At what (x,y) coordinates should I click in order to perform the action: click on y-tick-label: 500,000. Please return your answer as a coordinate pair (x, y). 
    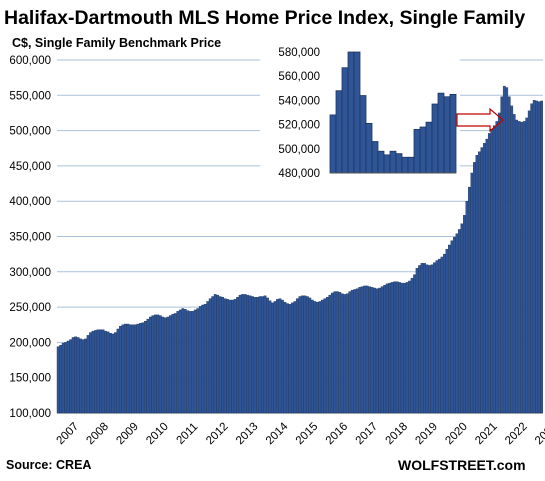
    Looking at the image, I should click on (30, 132).